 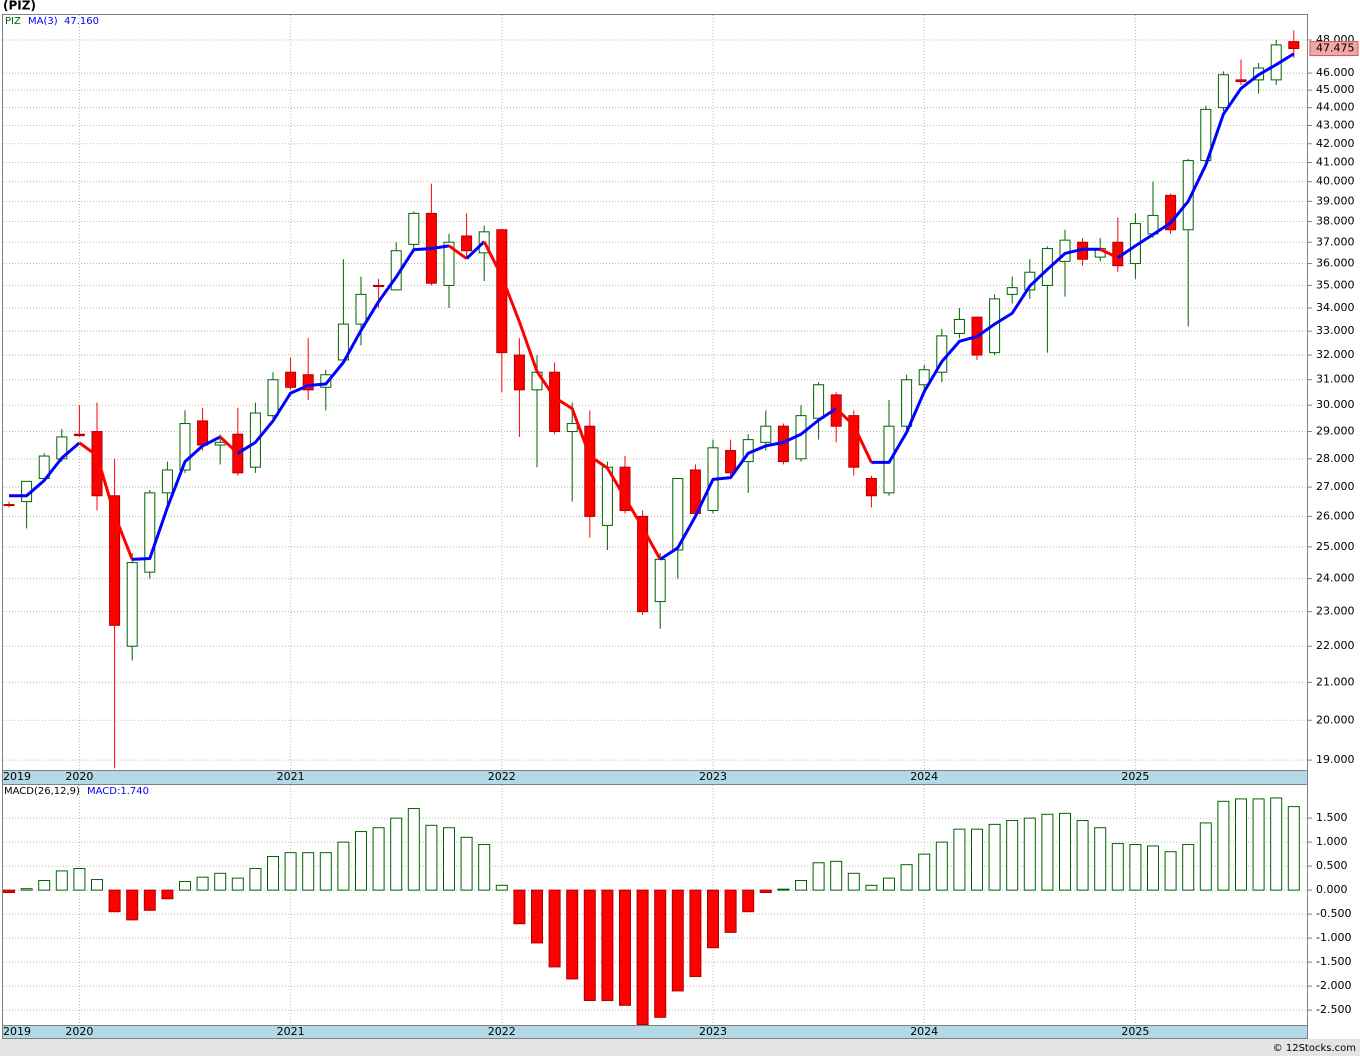 What do you see at coordinates (79, 1031) in the screenshot?
I see `x-tick-label: 2020` at bounding box center [79, 1031].